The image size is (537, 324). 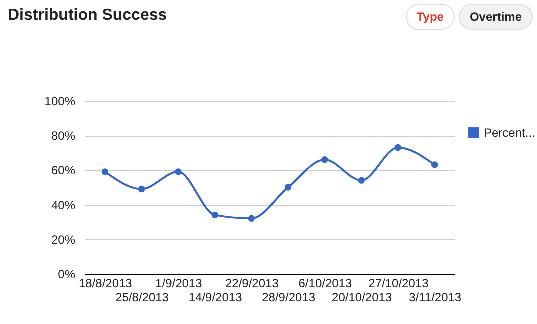 What do you see at coordinates (67, 275) in the screenshot?
I see `y-tick-label: 0%` at bounding box center [67, 275].